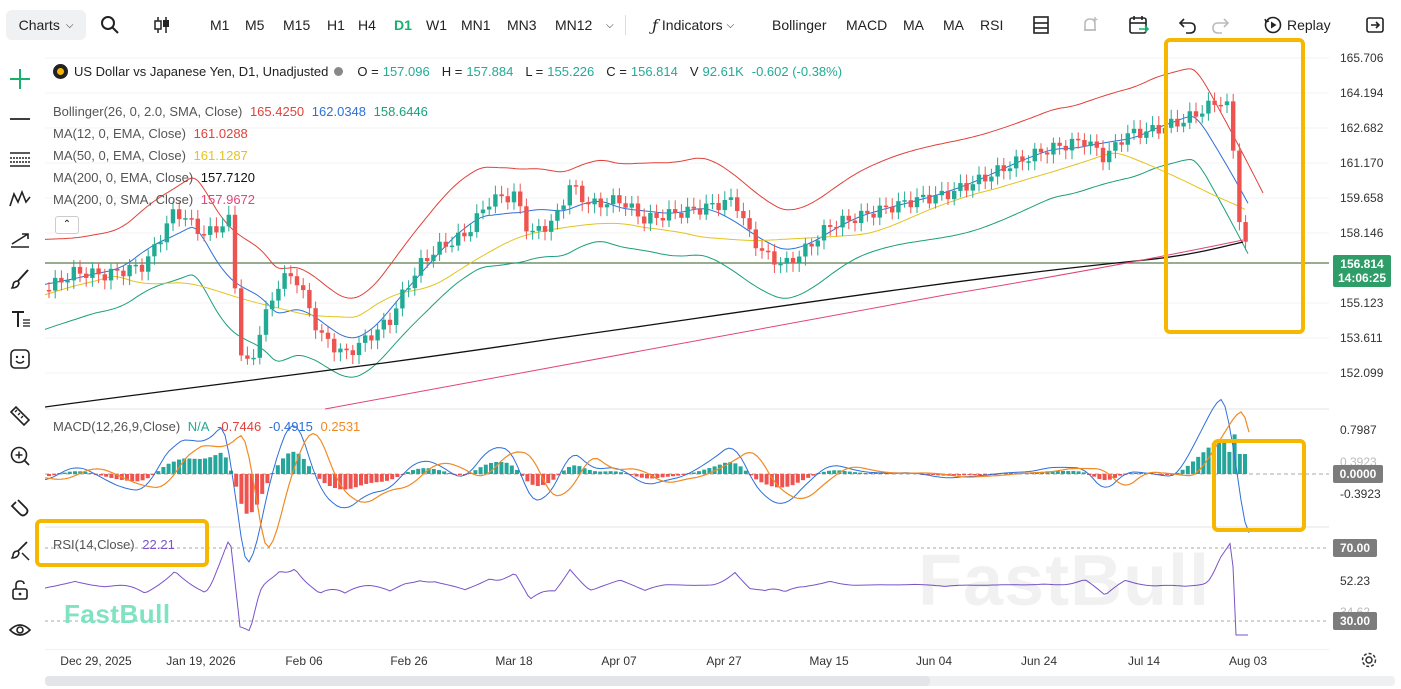  I want to click on quick-indicator-ma-2: MA, so click(953, 25).